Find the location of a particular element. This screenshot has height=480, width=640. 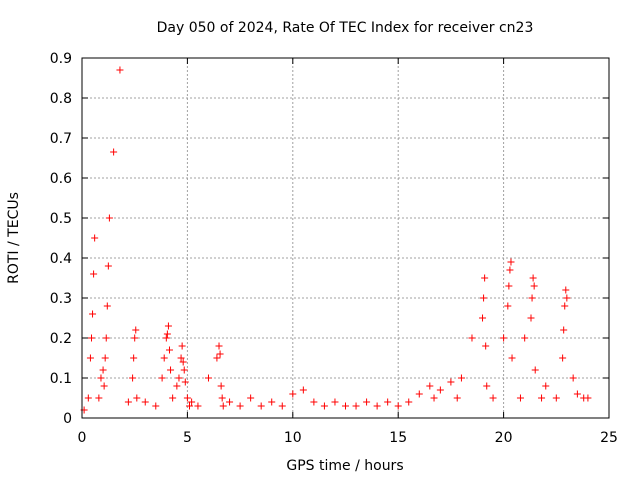

y-tick-label: 0.2 is located at coordinates (61, 339).